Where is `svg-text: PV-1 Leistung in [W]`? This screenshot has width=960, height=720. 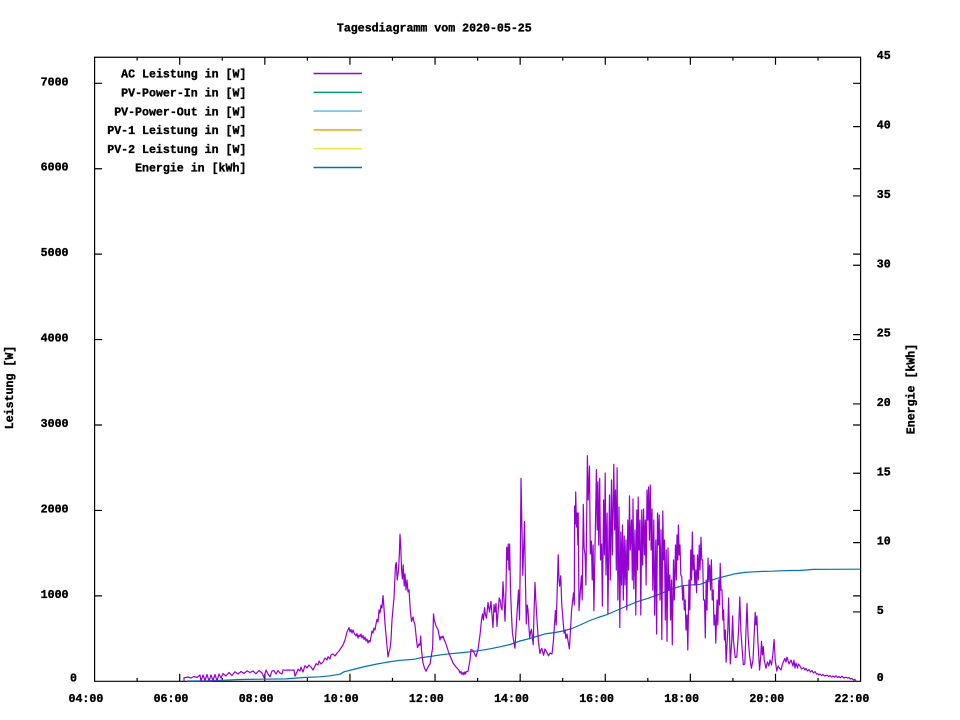
svg-text: PV-1 Leistung in [W] is located at coordinates (176, 131).